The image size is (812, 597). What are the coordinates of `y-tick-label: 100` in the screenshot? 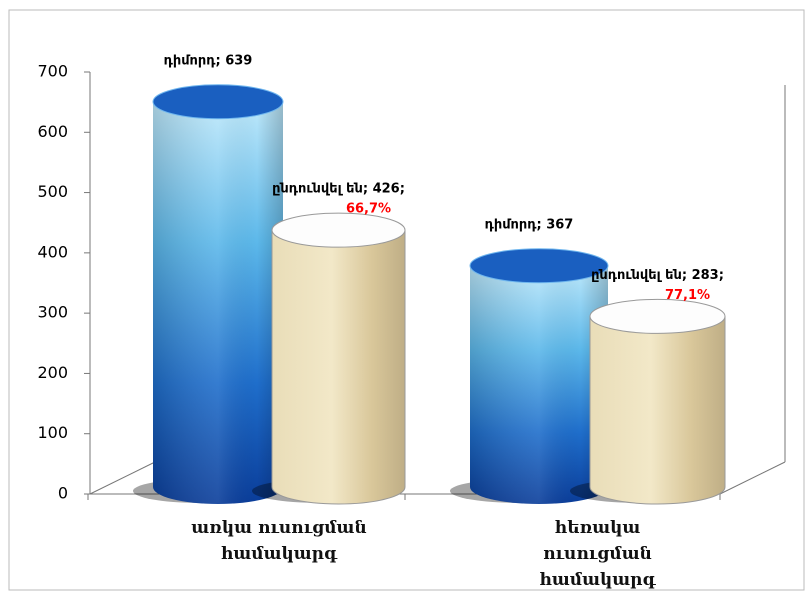 It's located at (52, 432).